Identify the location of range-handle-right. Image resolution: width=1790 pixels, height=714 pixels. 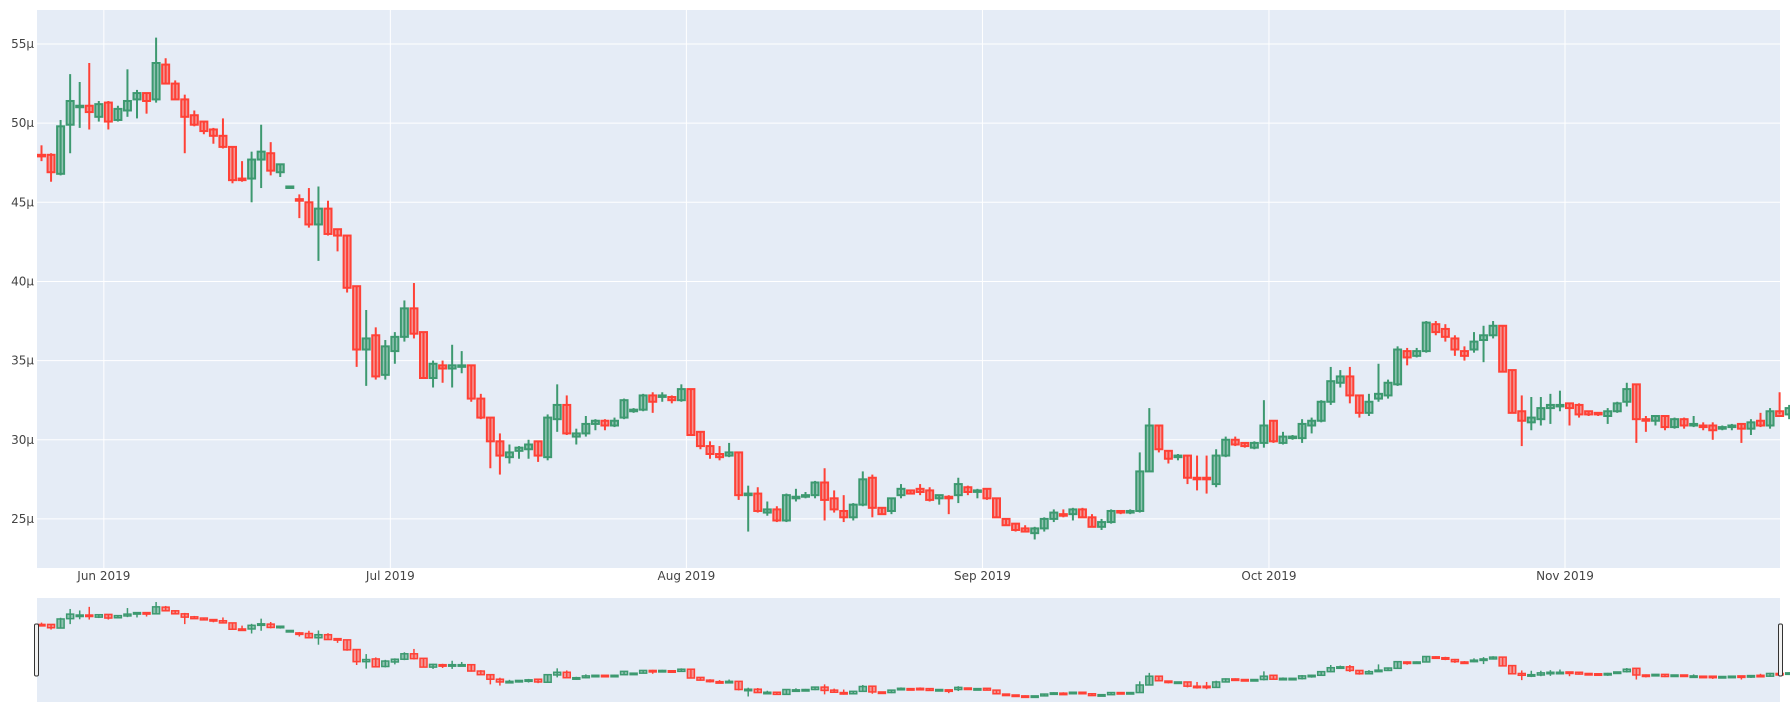
(1780, 650).